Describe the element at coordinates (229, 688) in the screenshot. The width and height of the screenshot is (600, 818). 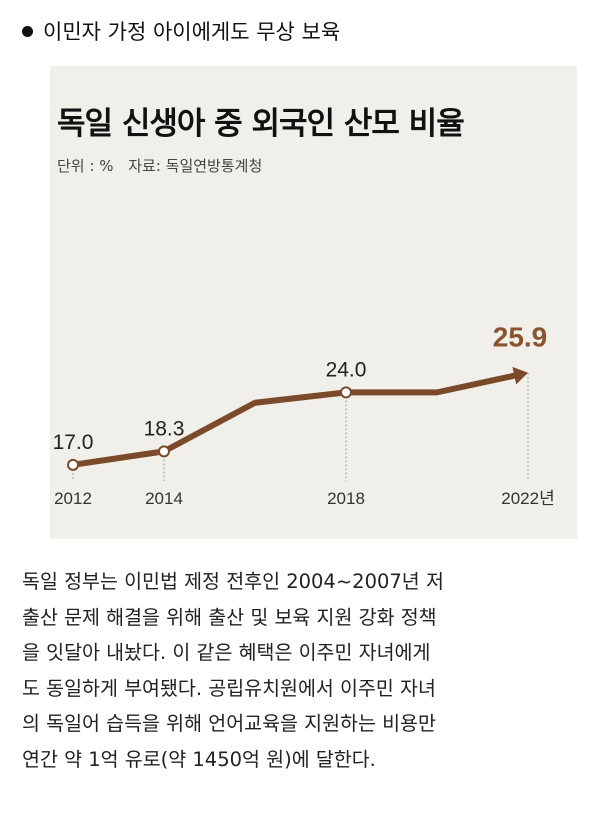
I see `article-line: 도 동일하게 부여됐다. 공립유치원에서 이주민 자녀` at that location.